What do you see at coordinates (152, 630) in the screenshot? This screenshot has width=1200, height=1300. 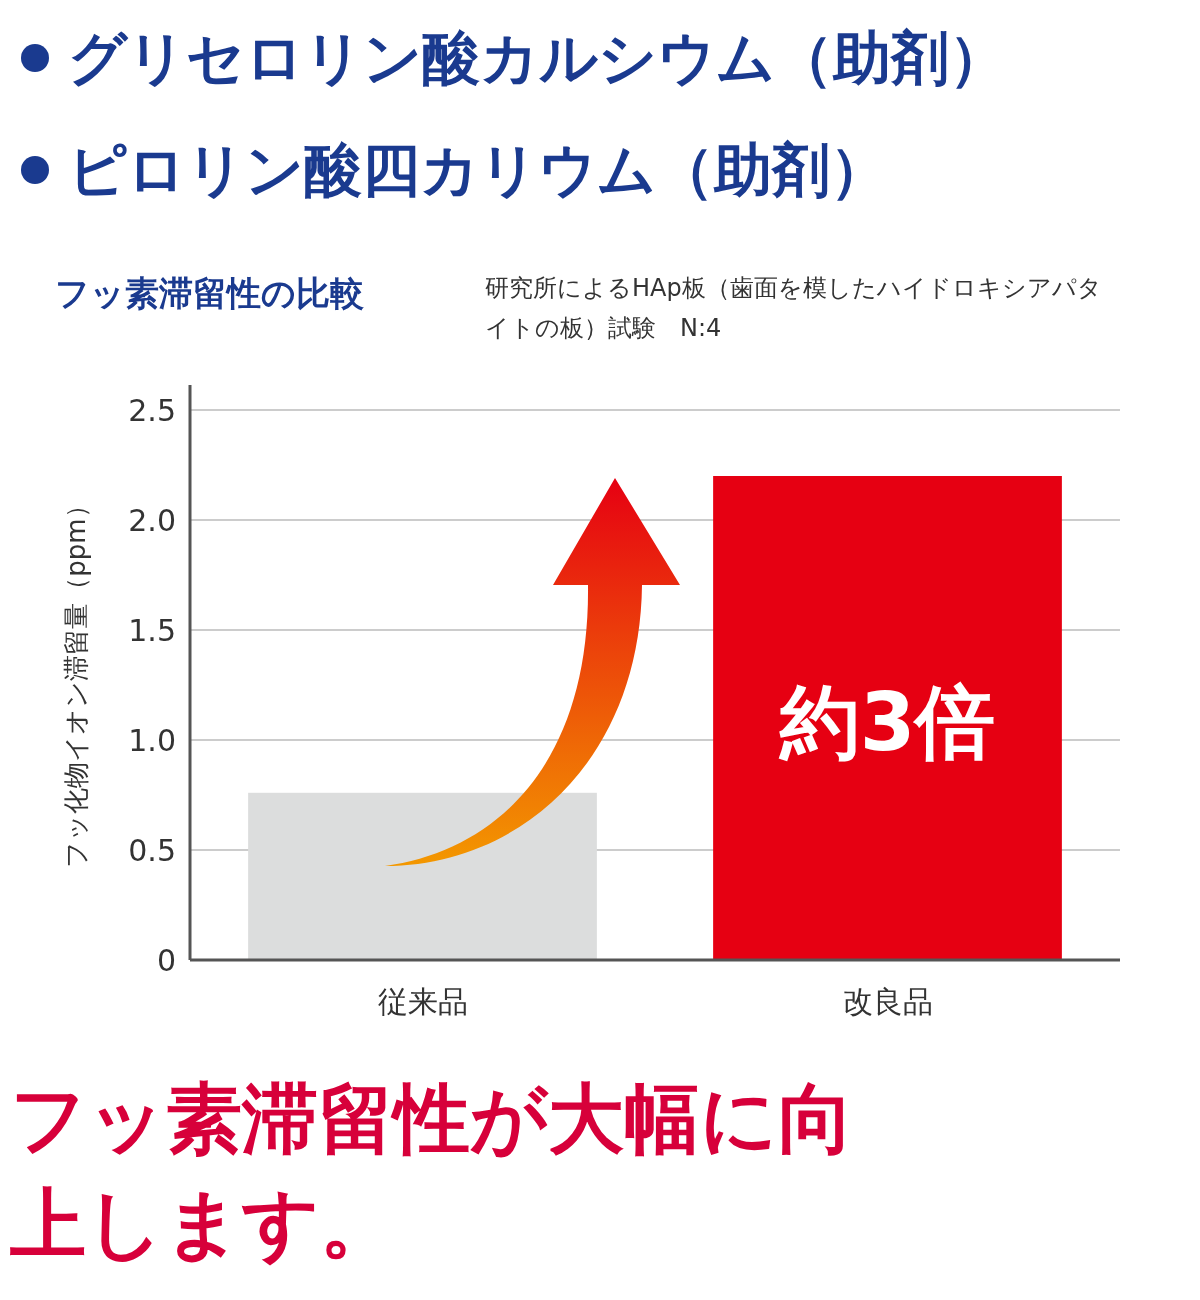 I see `y-tick-label: 1.5` at bounding box center [152, 630].